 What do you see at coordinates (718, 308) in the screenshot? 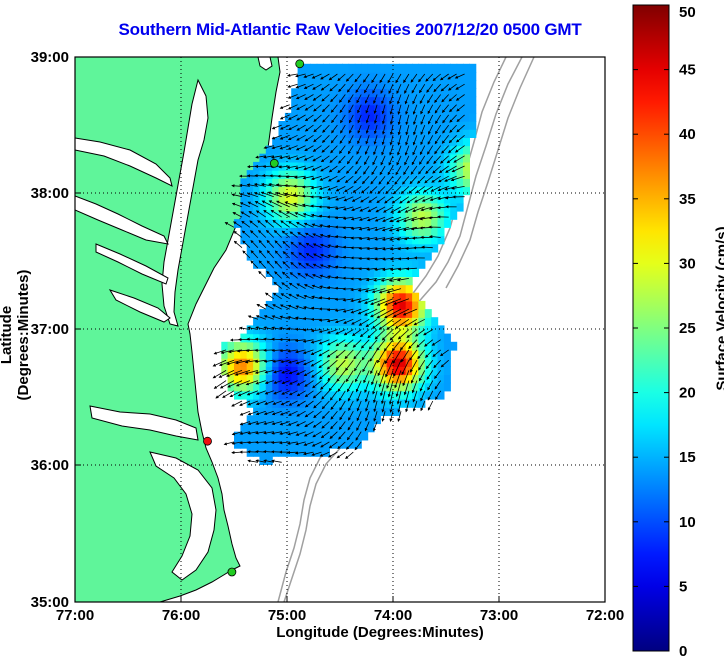
I see `colorbar-label: Surface Velocity (cm/s)` at bounding box center [718, 308].